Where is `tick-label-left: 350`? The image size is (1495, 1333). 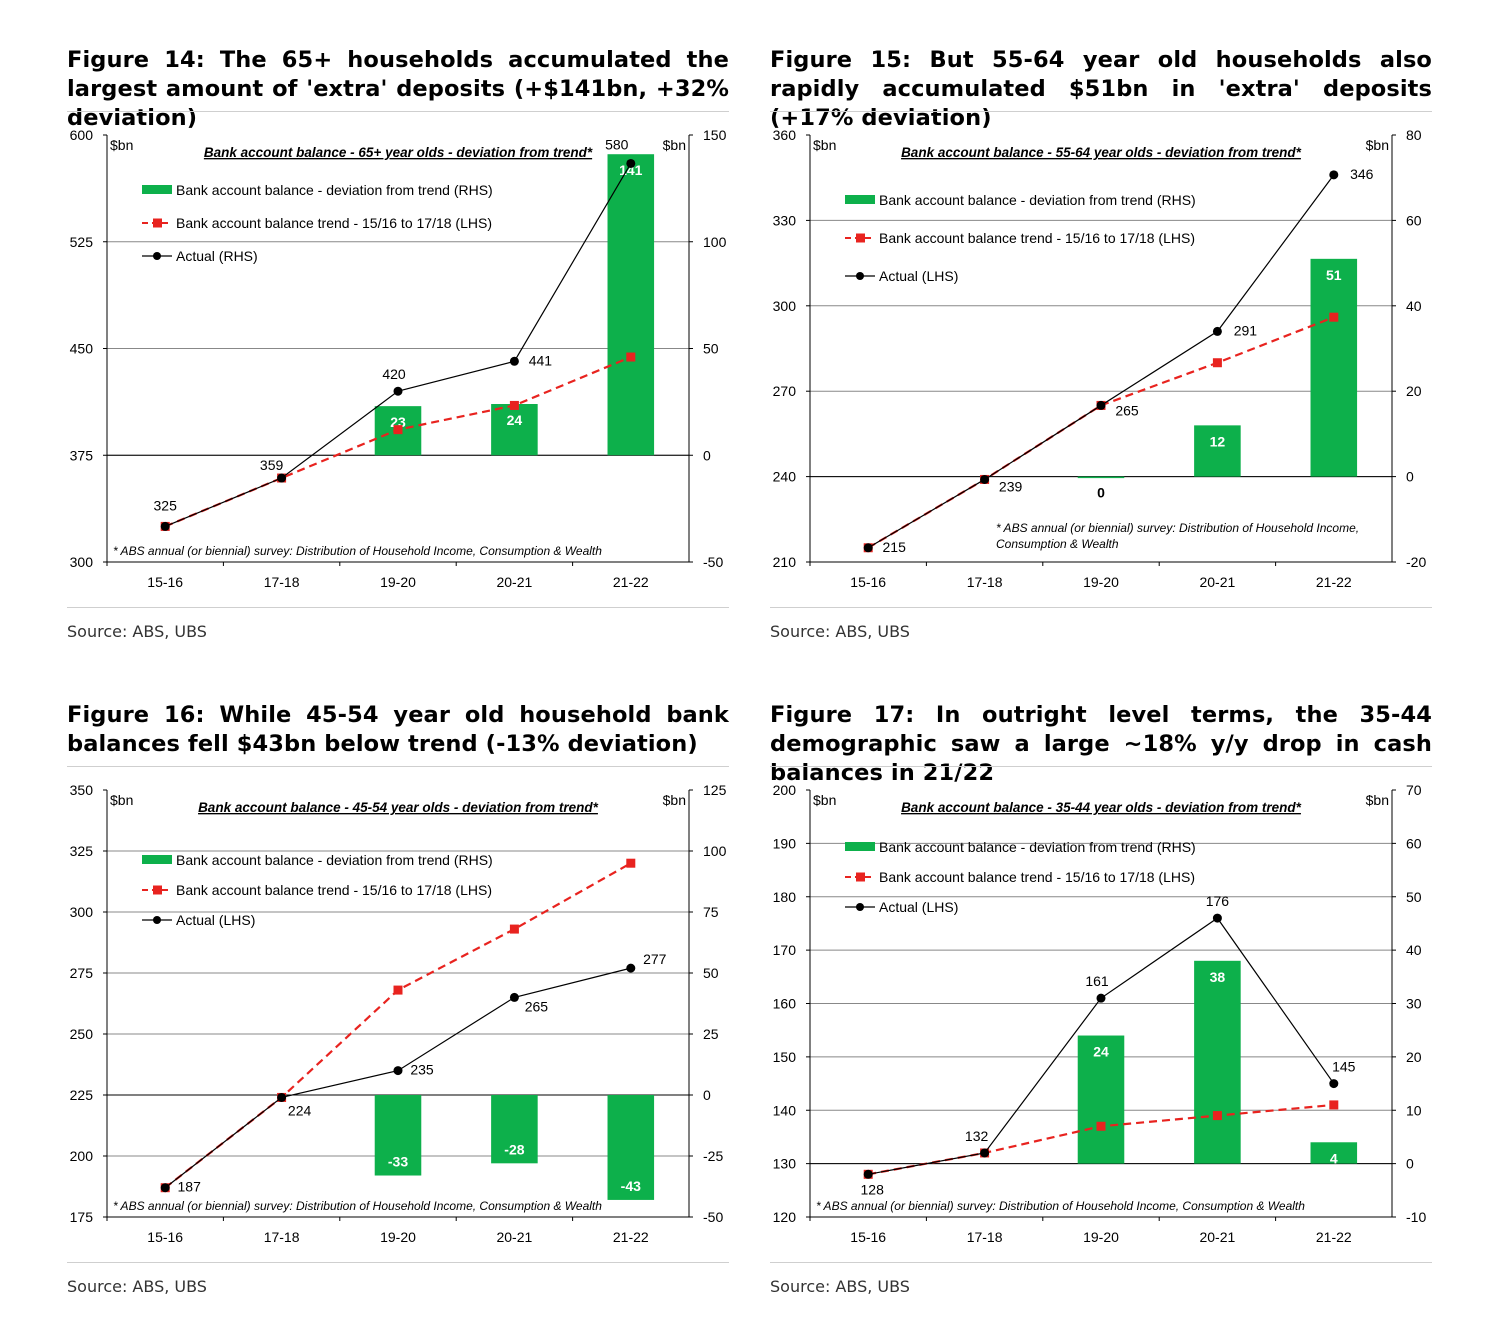 tick-label-left: 350 is located at coordinates (82, 790).